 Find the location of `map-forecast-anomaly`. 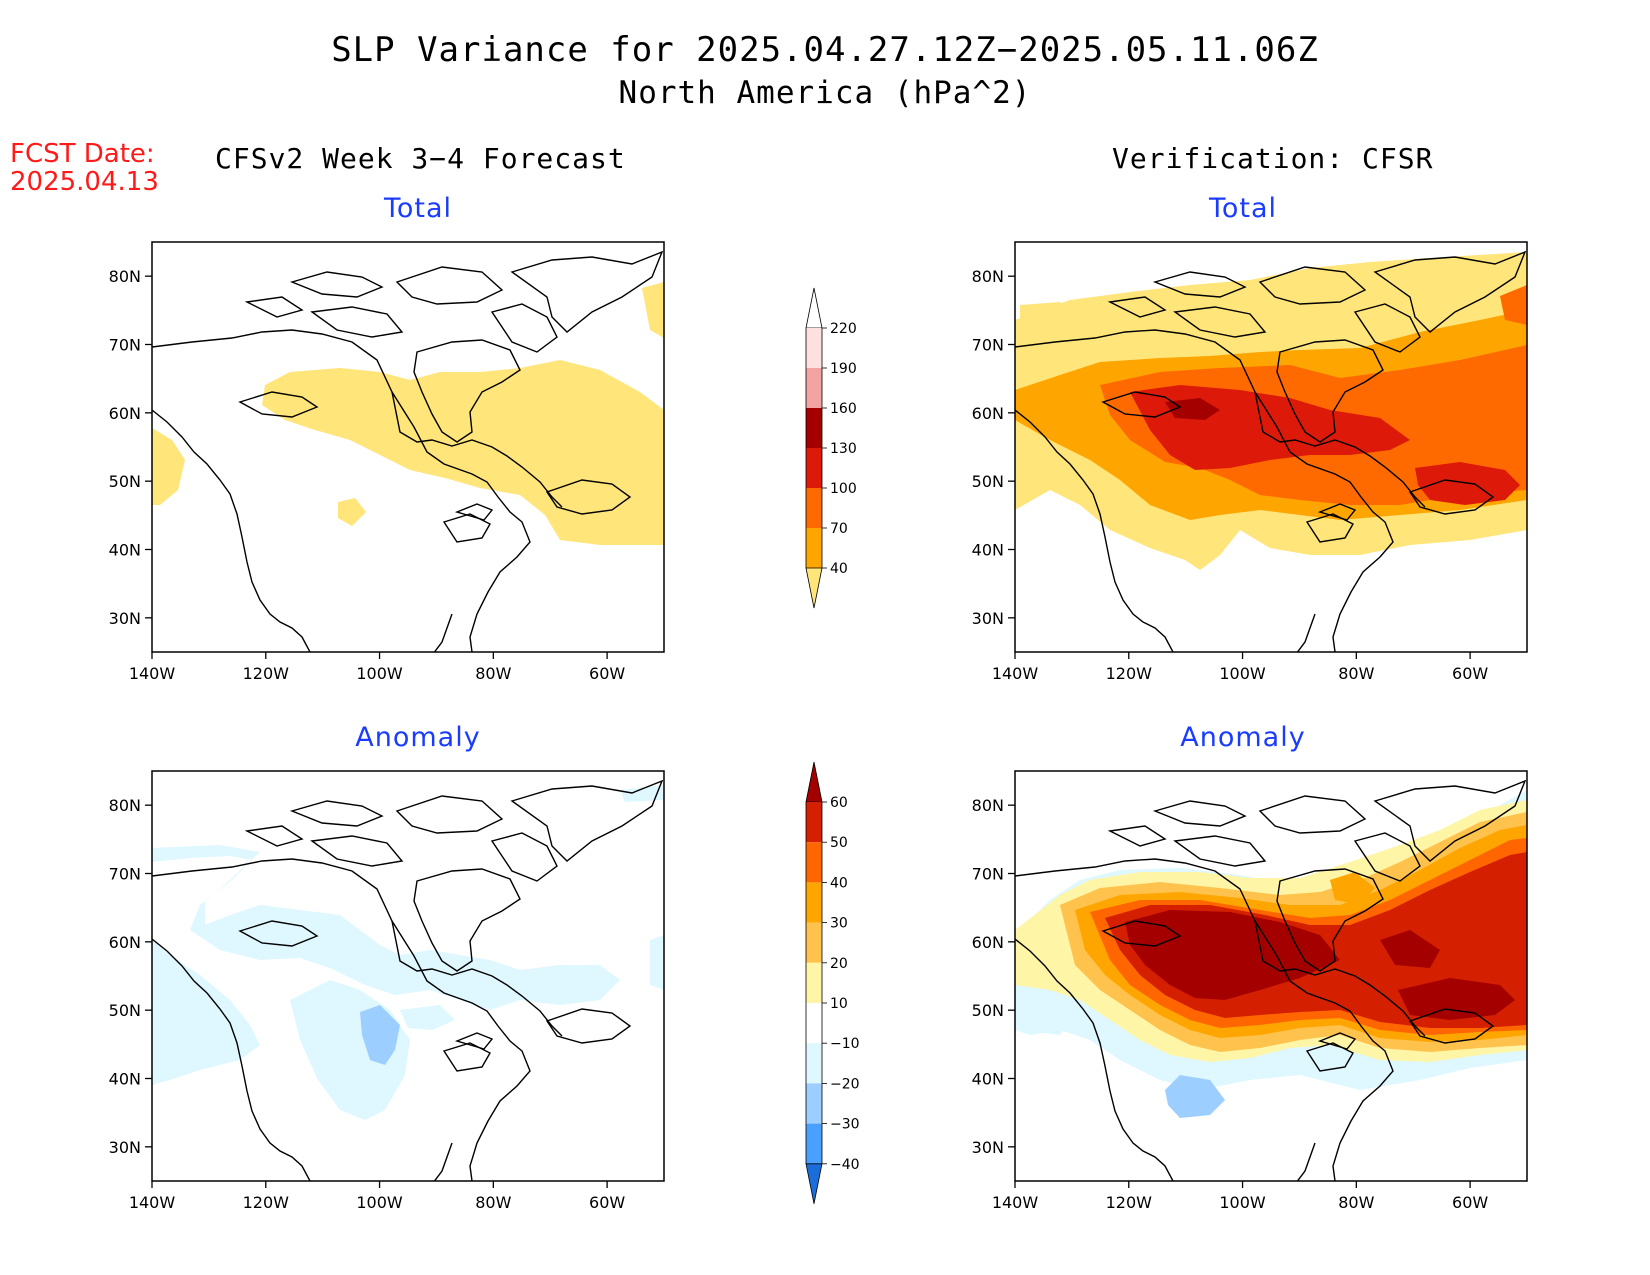

map-forecast-anomaly is located at coordinates (408, 976).